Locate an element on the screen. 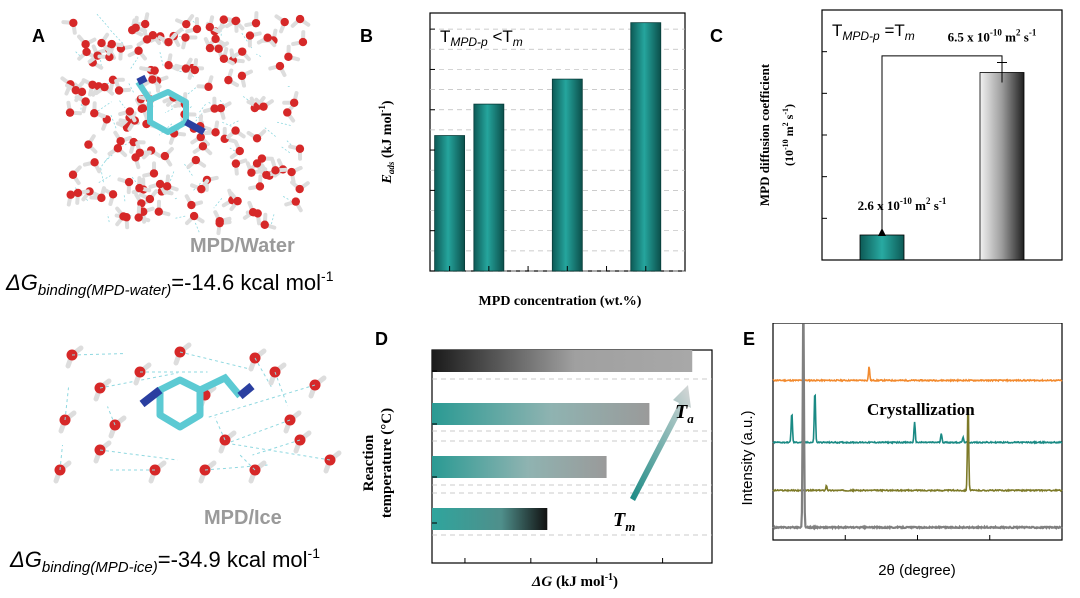  temperature-trend-arrow is located at coordinates (660, 443).